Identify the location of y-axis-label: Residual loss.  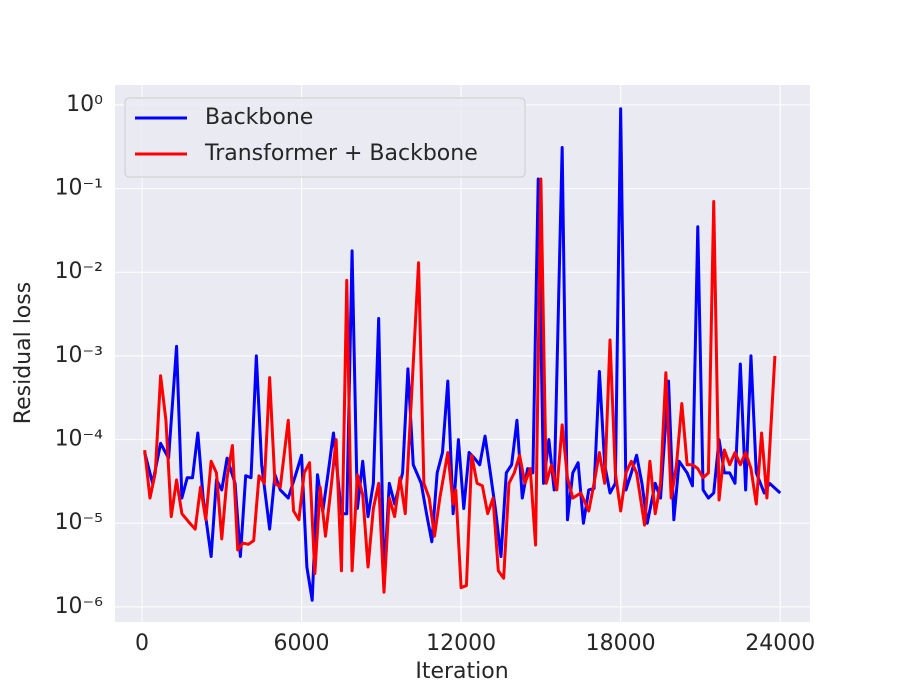
(23, 353).